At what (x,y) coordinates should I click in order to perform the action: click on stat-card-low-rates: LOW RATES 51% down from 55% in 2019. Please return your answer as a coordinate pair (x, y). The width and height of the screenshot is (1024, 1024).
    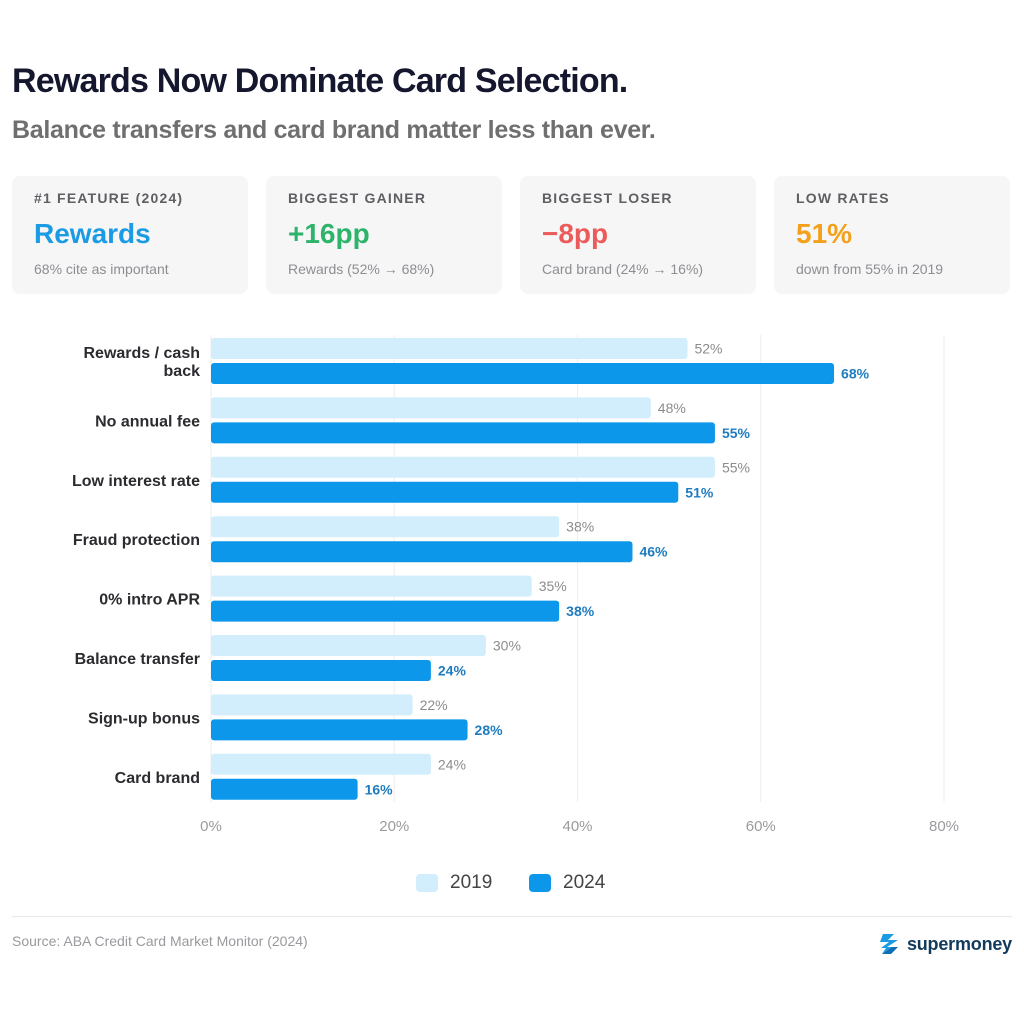
    Looking at the image, I should click on (892, 235).